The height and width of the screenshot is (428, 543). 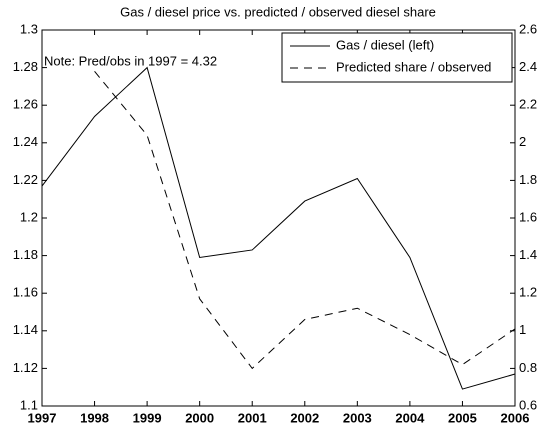 What do you see at coordinates (528, 28) in the screenshot?
I see `y2-tick-label: 2.6` at bounding box center [528, 28].